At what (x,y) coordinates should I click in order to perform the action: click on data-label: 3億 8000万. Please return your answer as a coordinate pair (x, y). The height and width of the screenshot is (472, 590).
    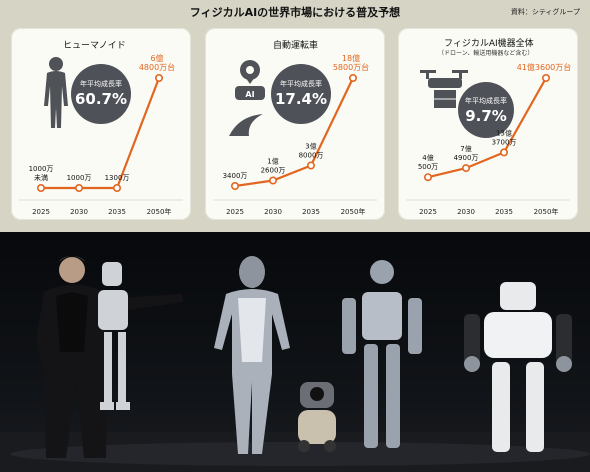
    Looking at the image, I should click on (311, 151).